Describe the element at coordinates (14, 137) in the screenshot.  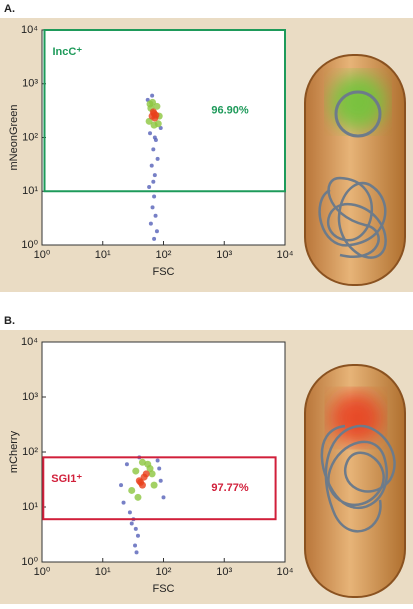
I see `y-axis-label: mNeonGreen` at that location.